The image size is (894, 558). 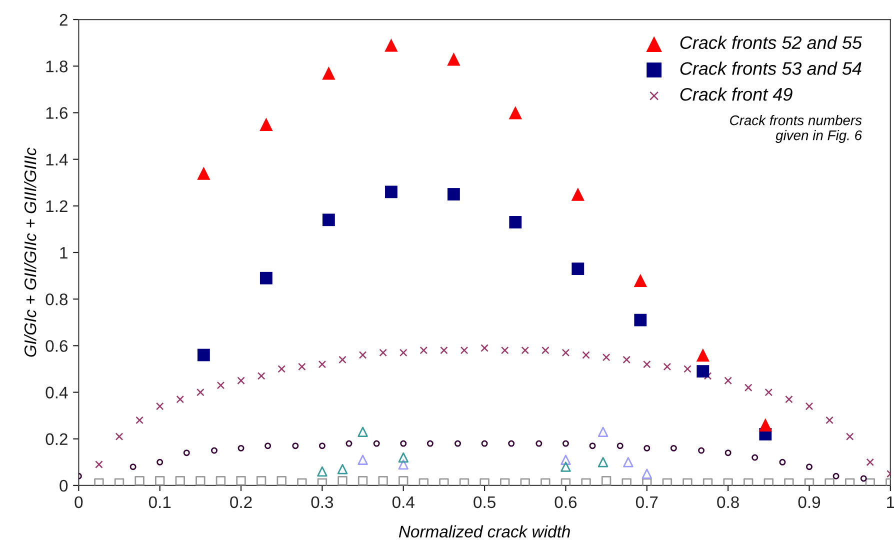 What do you see at coordinates (57, 160) in the screenshot?
I see `y-tick-label: 1.4` at bounding box center [57, 160].